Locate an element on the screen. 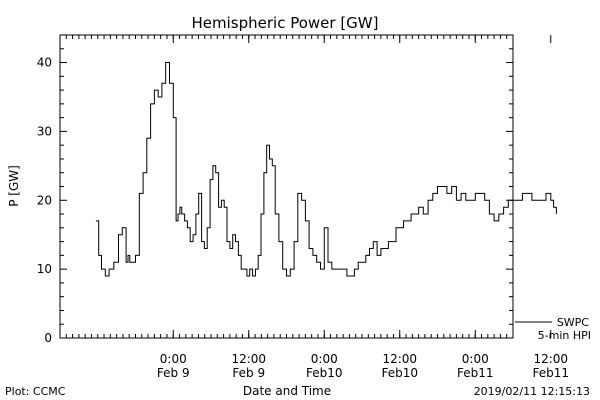 This screenshot has height=400, width=600. y-axis-label: P [GW] is located at coordinates (14, 186).